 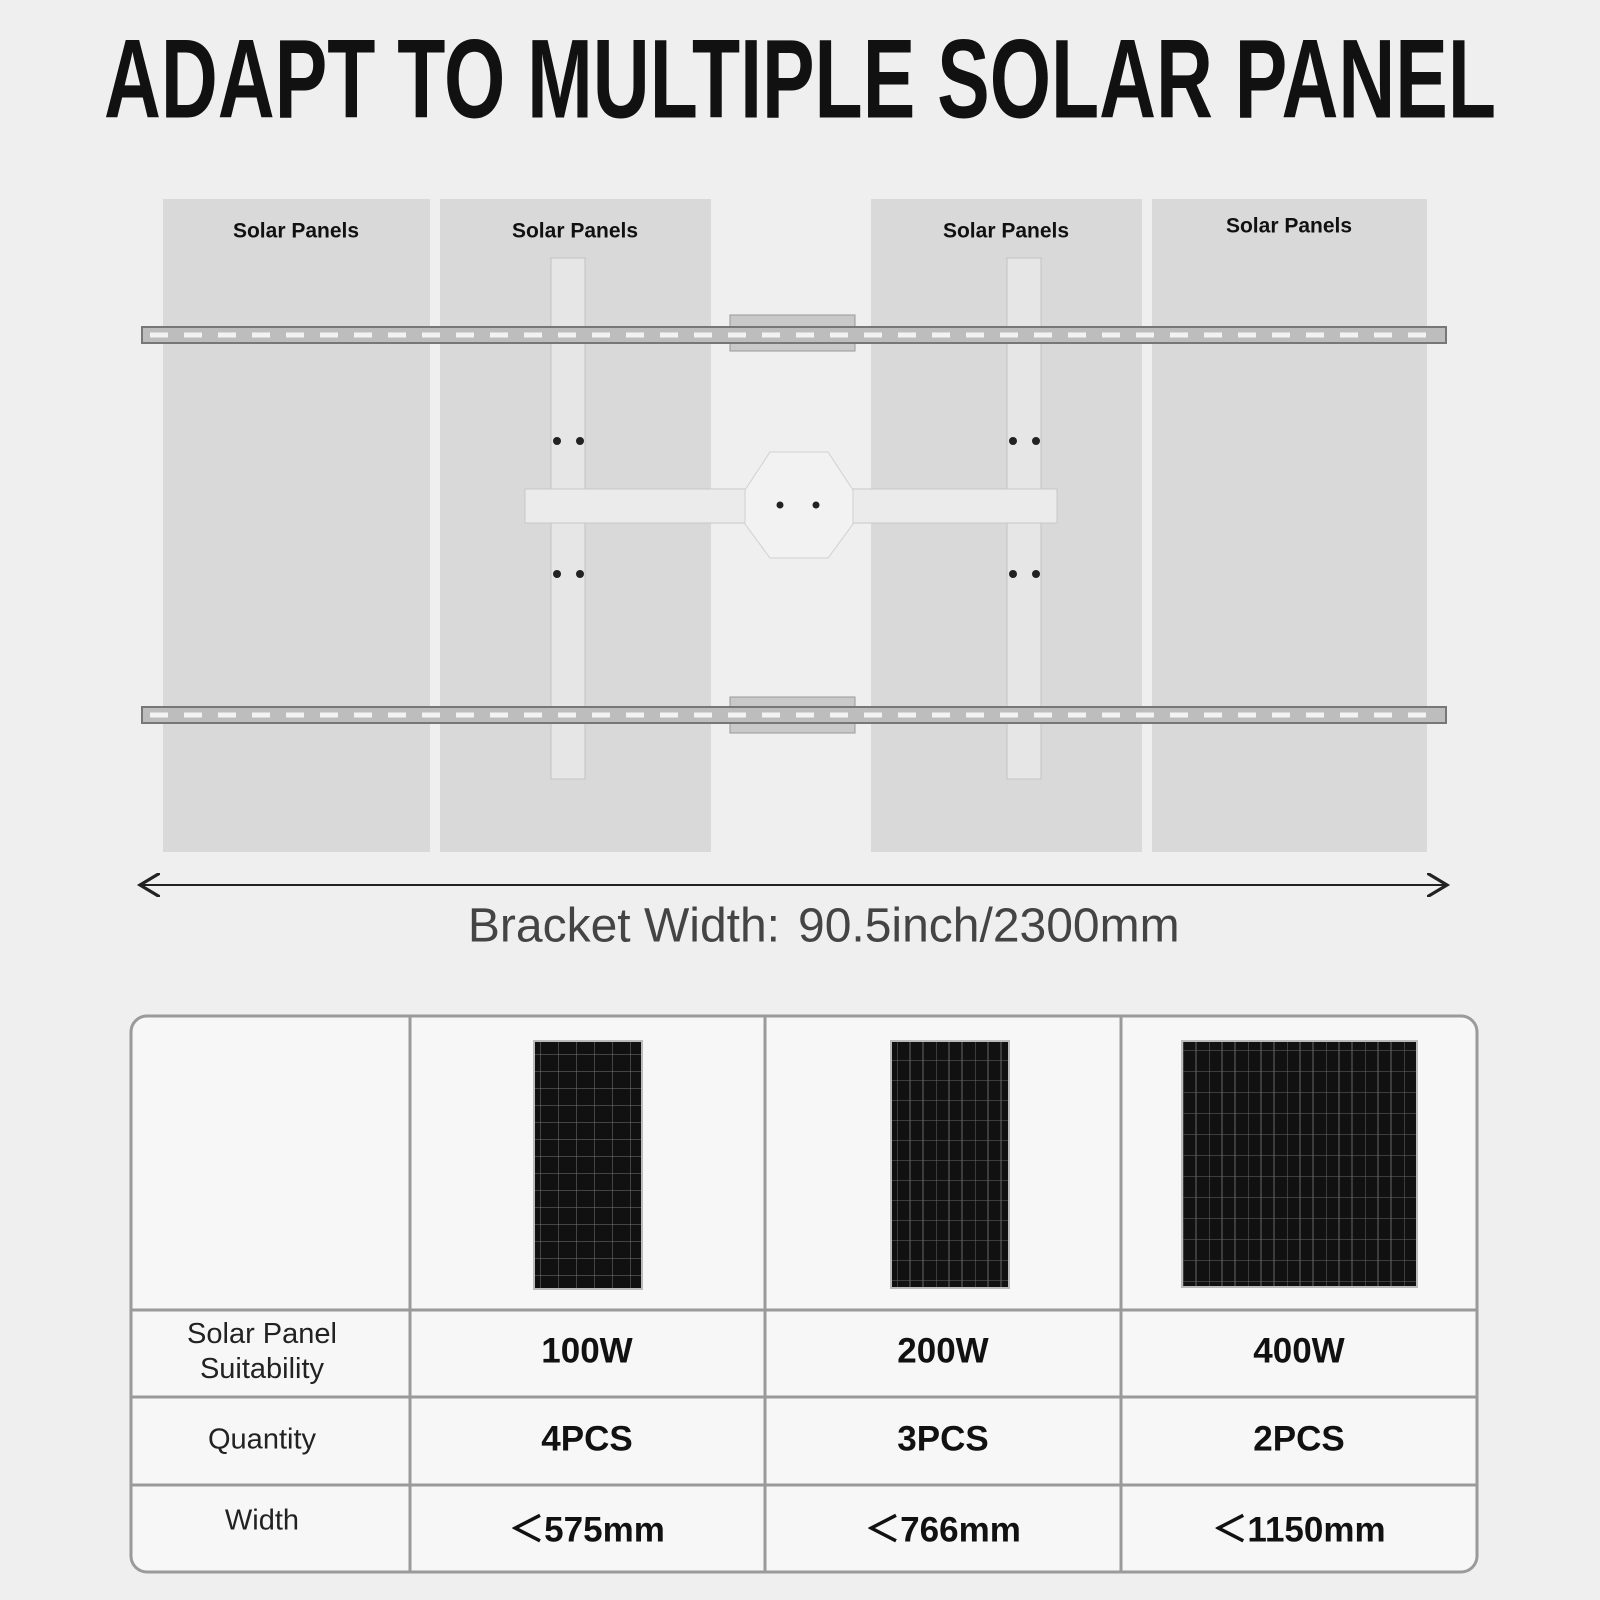 What do you see at coordinates (262, 1334) in the screenshot?
I see `row-header: Solar Panel` at bounding box center [262, 1334].